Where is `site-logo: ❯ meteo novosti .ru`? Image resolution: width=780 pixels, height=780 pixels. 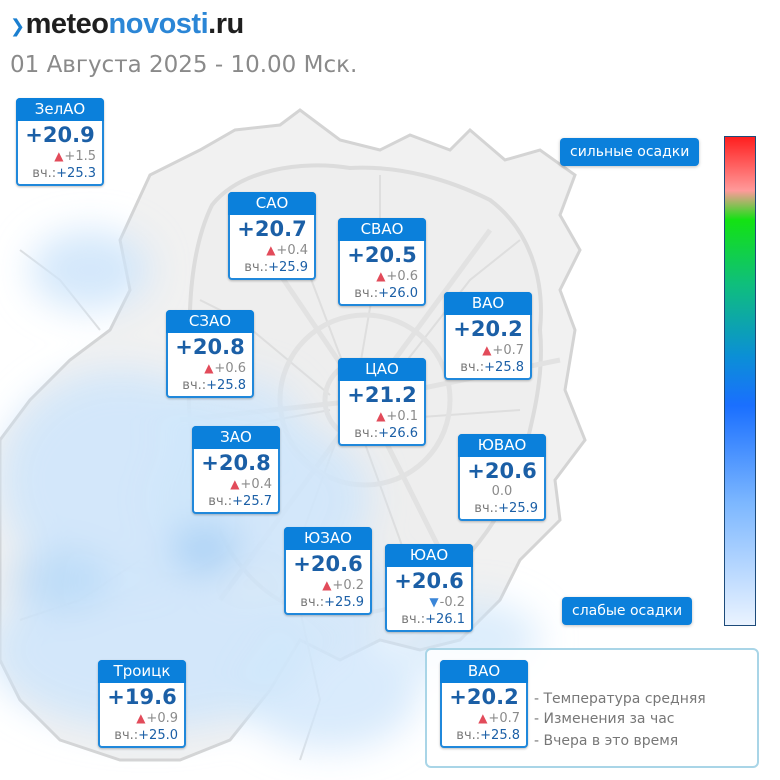
site-logo: ❯ meteo novosti .ru is located at coordinates (127, 24).